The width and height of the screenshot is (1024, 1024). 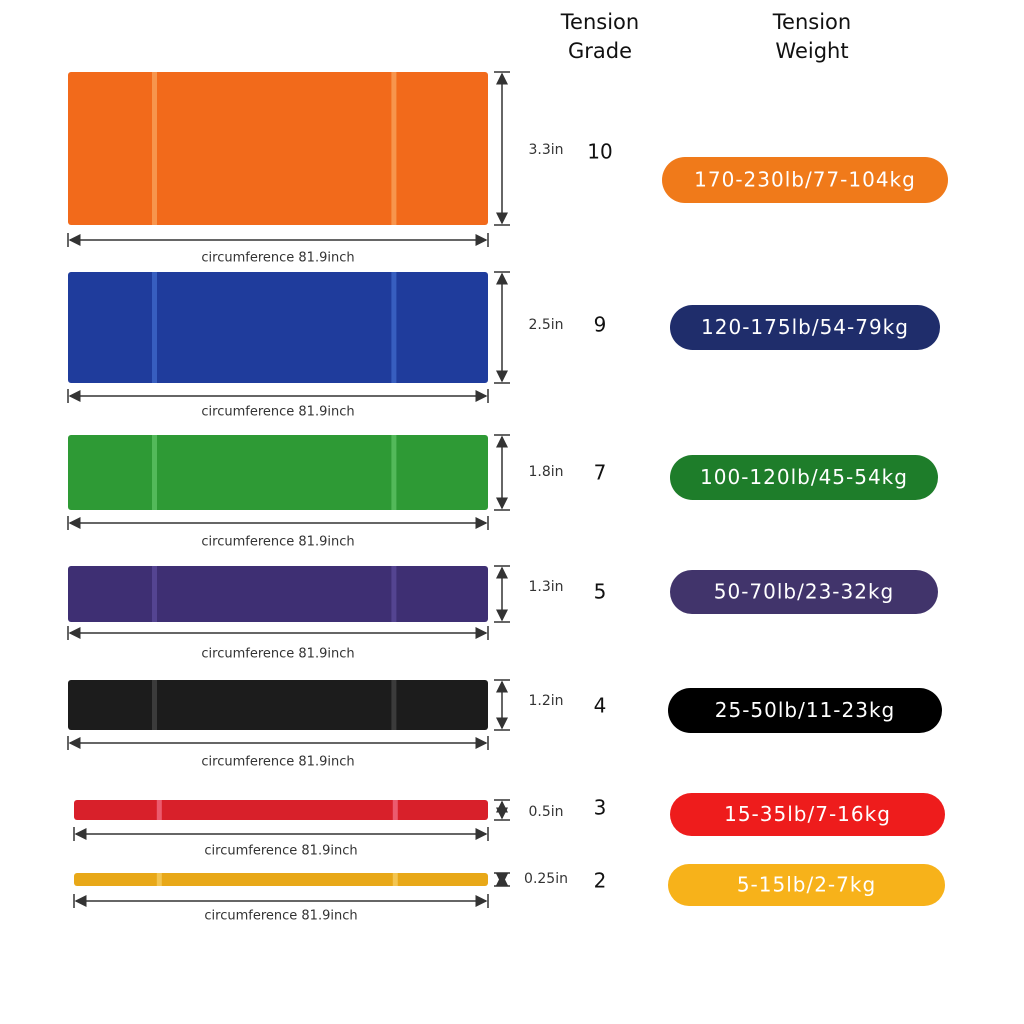 What do you see at coordinates (546, 879) in the screenshot?
I see `width-label: 0.25in` at bounding box center [546, 879].